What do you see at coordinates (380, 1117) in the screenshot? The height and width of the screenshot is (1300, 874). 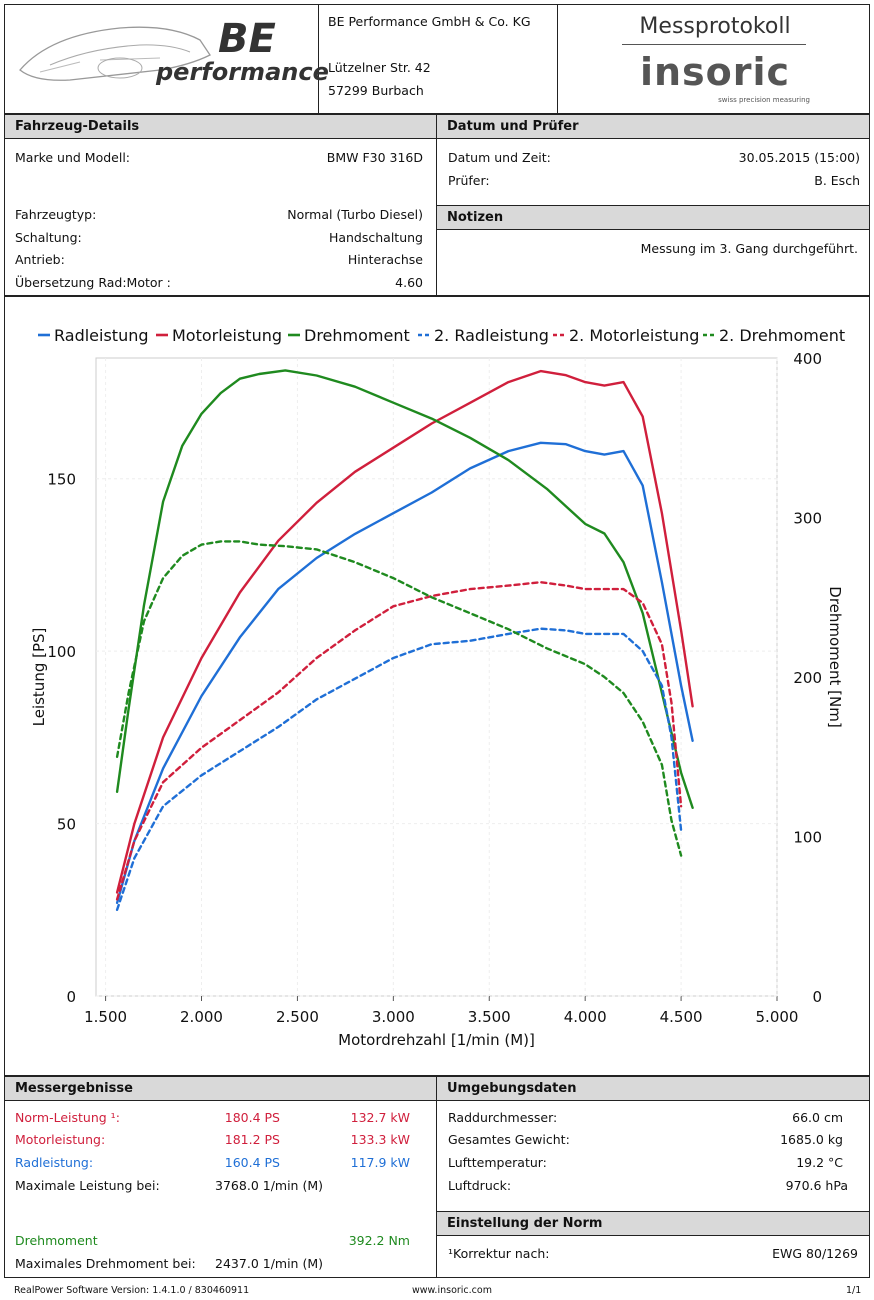 I see `norm-power-kw: 132.7 kW` at bounding box center [380, 1117].